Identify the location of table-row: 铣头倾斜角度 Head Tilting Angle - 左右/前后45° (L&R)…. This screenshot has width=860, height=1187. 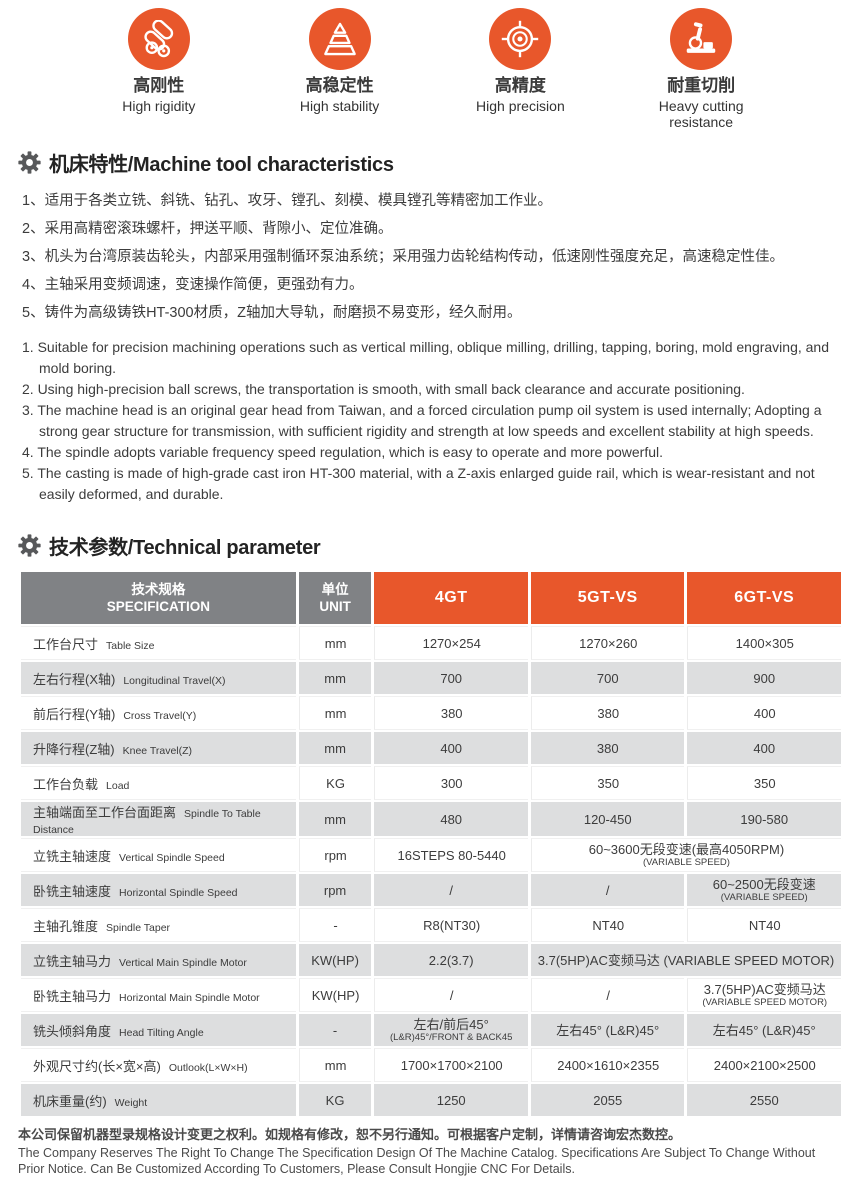
(431, 1030).